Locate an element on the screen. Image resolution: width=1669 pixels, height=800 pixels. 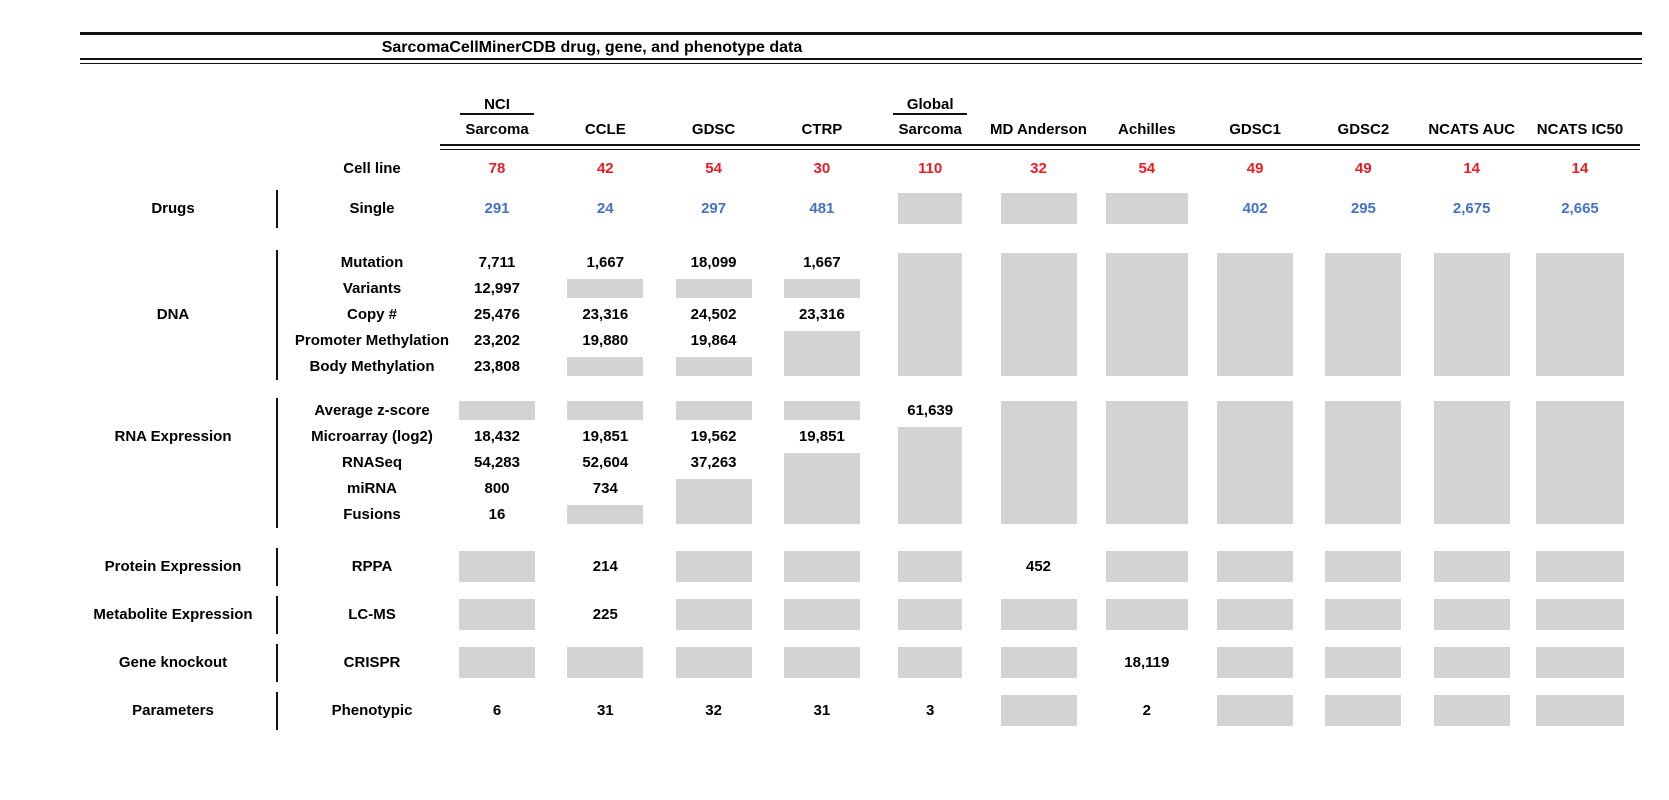
column-header: GDSC is located at coordinates (713, 129).